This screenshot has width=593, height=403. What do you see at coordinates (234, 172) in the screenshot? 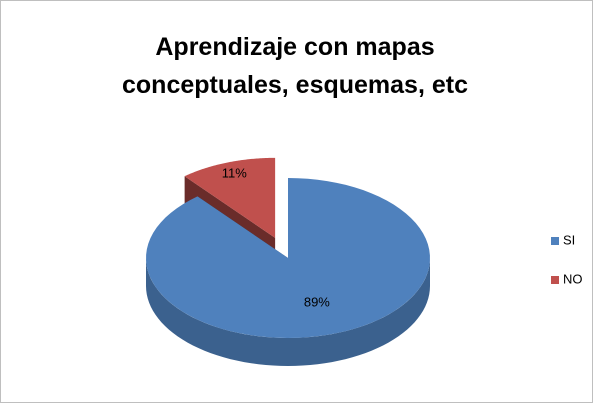
I see `data-label: 11%` at bounding box center [234, 172].